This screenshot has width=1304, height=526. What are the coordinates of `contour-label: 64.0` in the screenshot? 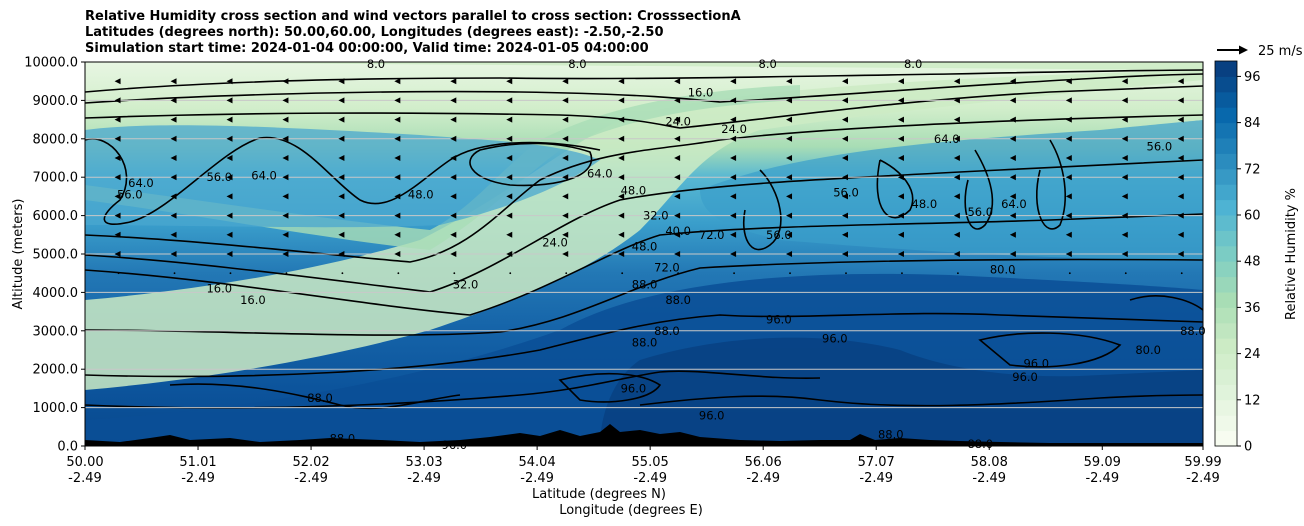 It's located at (1014, 204).